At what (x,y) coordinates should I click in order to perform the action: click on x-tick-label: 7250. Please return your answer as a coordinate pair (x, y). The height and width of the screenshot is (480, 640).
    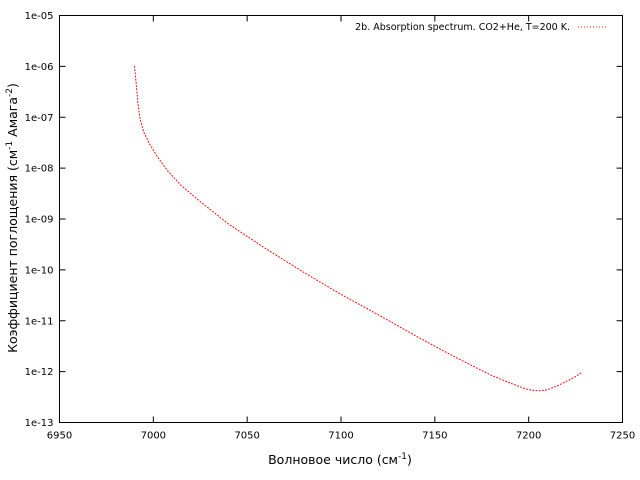
    Looking at the image, I should click on (622, 436).